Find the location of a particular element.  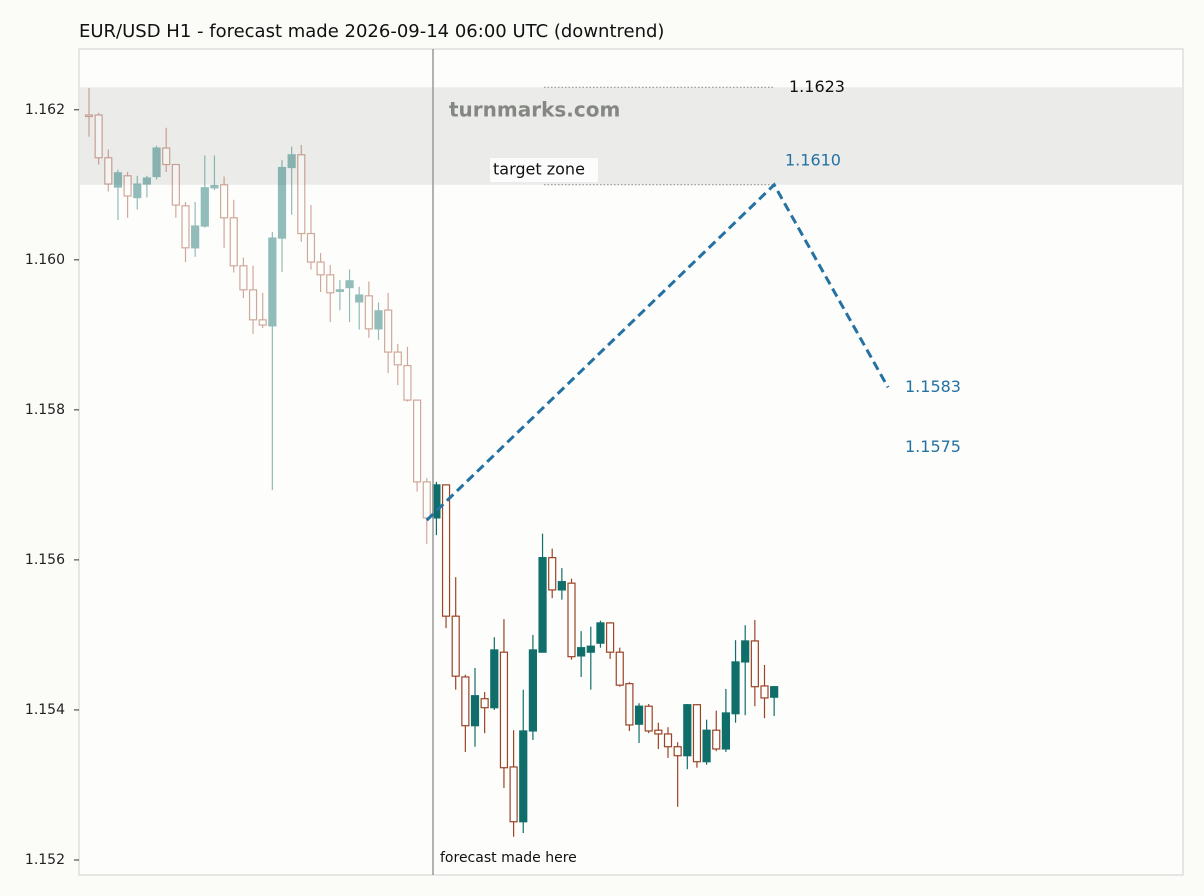

watermark: turnmarks.com is located at coordinates (534, 110).